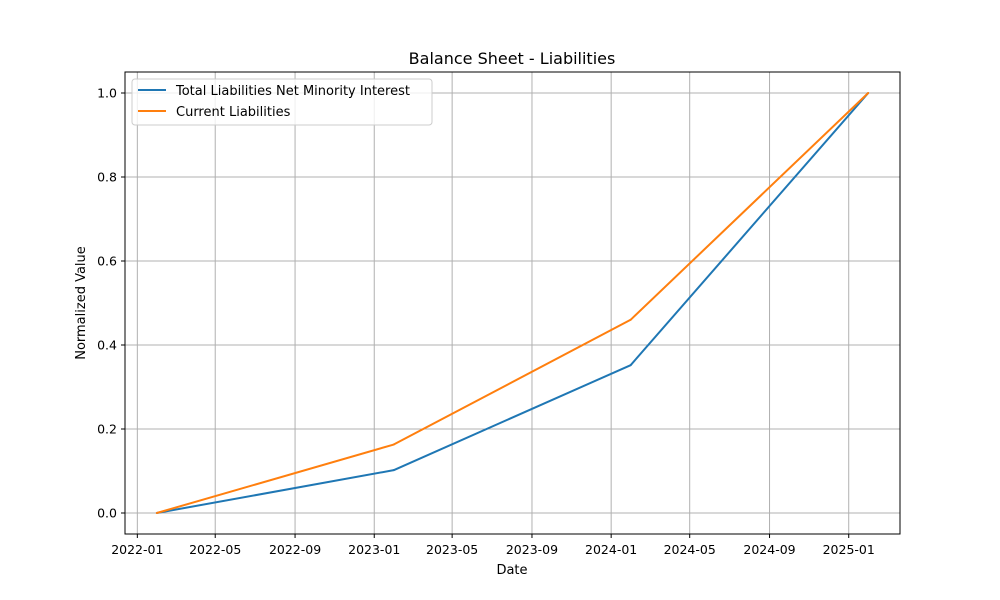  I want to click on x-tick-label: 2023-09, so click(532, 549).